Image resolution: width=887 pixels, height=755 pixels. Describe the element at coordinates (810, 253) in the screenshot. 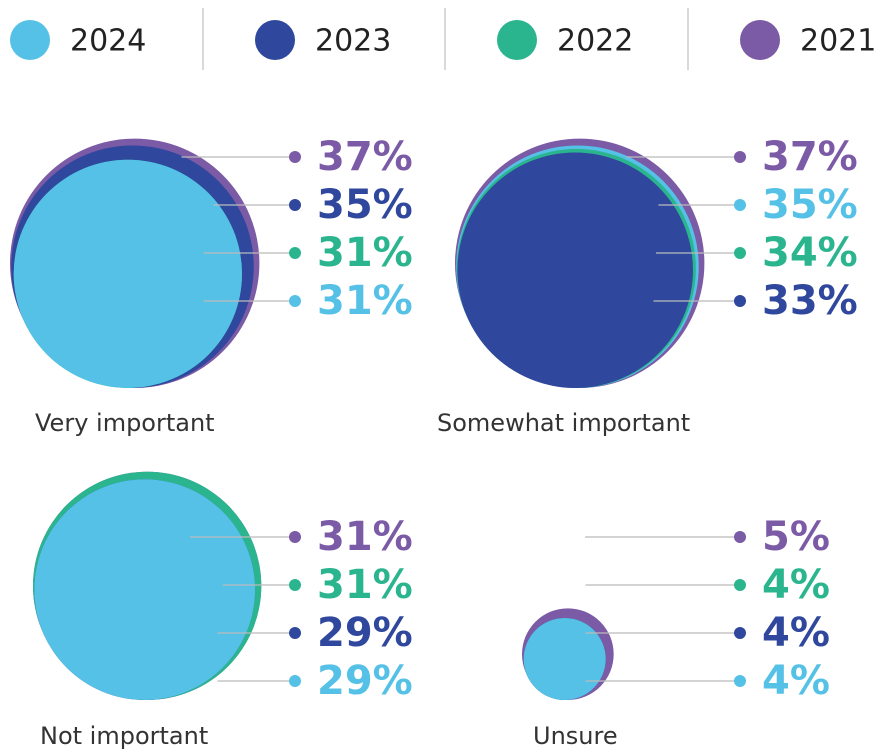

I see `value-label: 34%` at that location.